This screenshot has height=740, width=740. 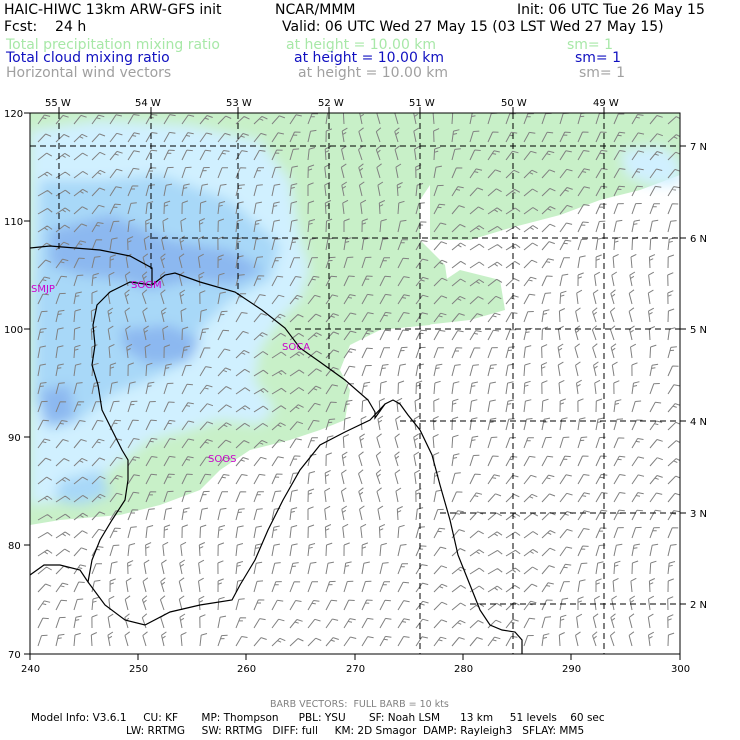 What do you see at coordinates (146, 285) in the screenshot?
I see `station-label: SOGM` at bounding box center [146, 285].